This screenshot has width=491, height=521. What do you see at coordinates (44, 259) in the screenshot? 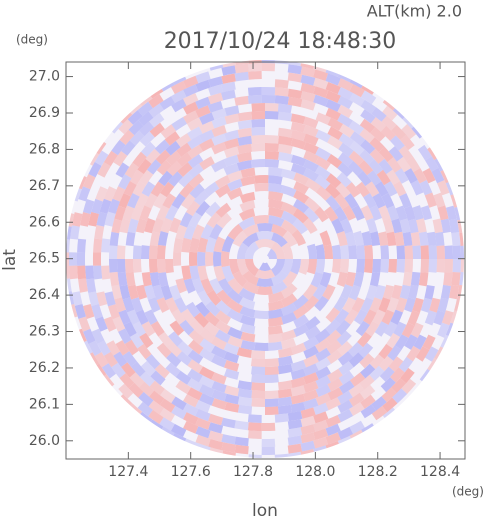
I see `y-tick-label: 26.5` at bounding box center [44, 259].